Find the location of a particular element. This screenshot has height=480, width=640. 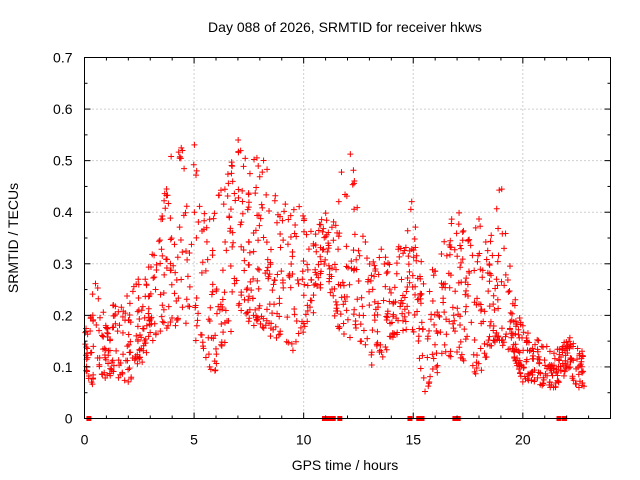

x-tick-label: 0 is located at coordinates (85, 440).